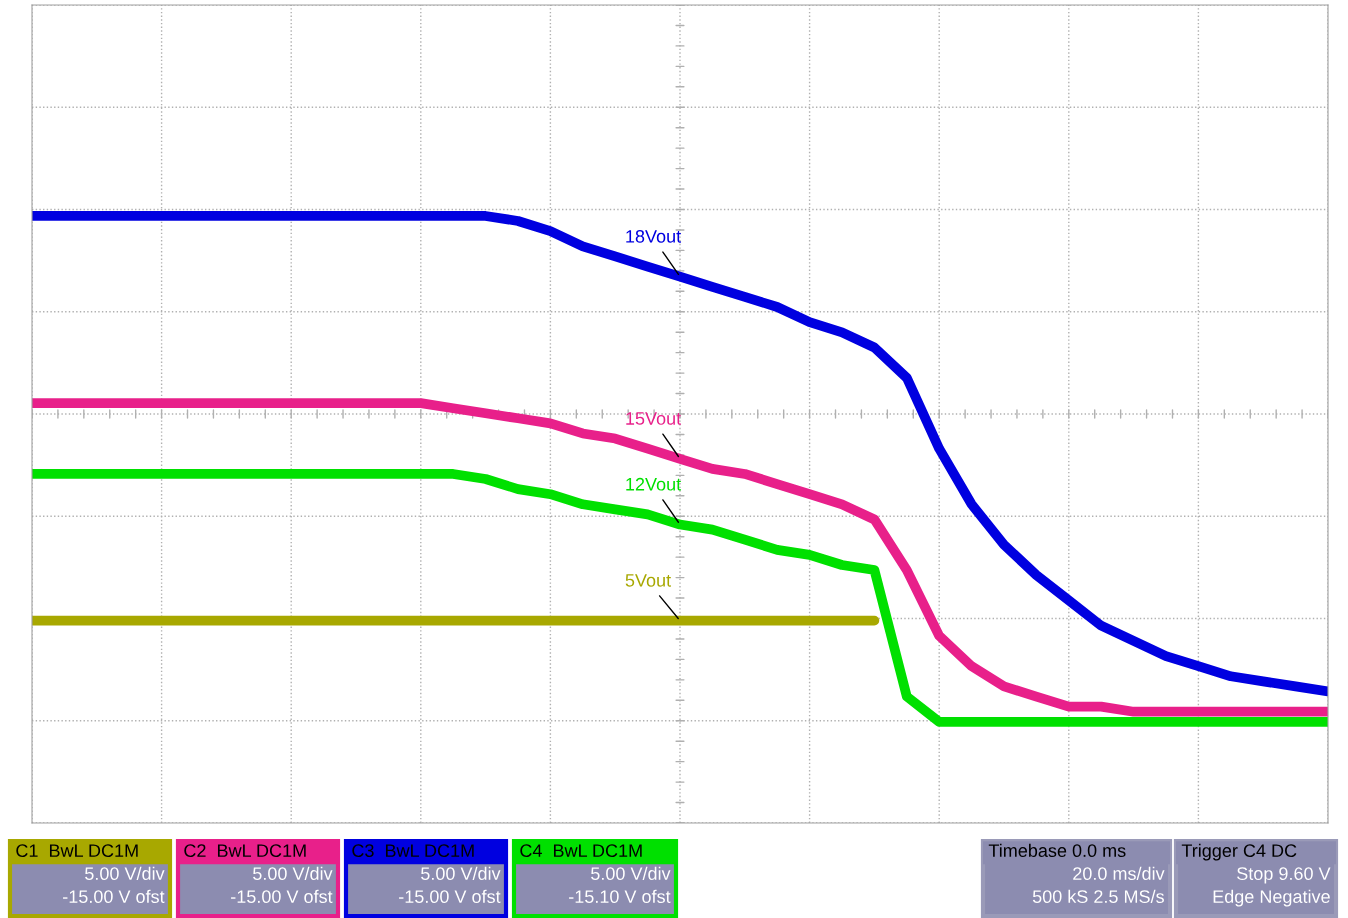 This screenshot has height=918, width=1348. I want to click on series-label: 12Vout, so click(654, 484).